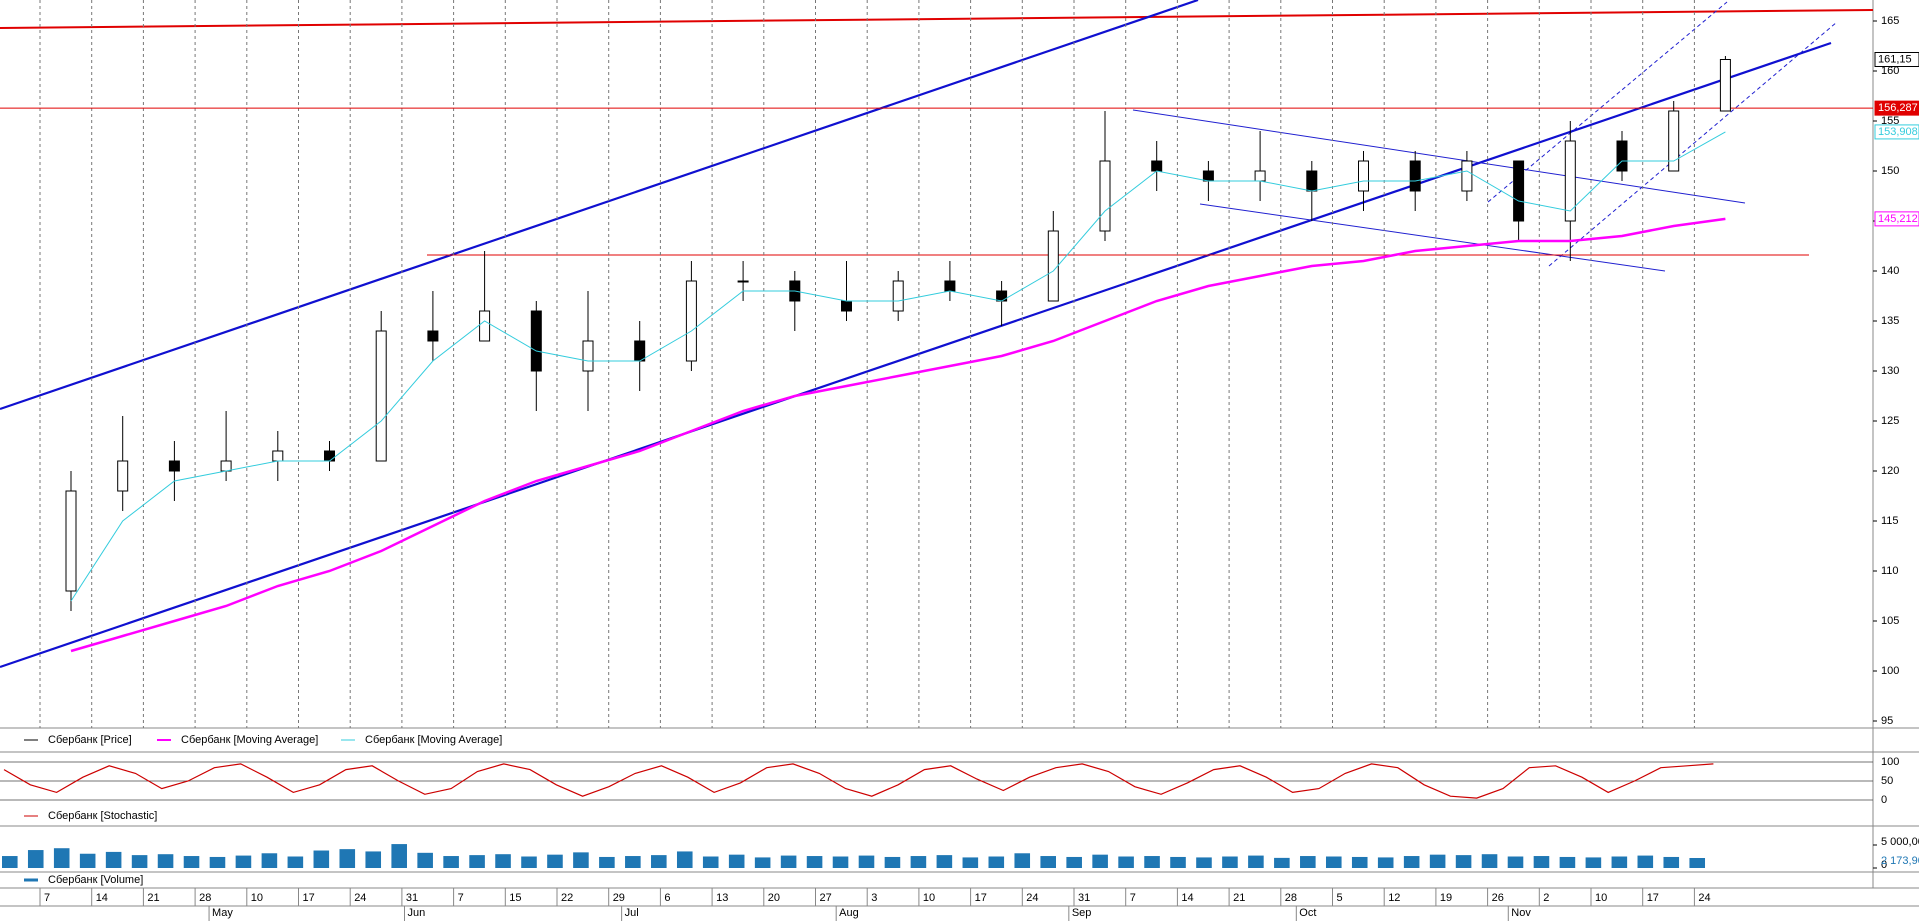 This screenshot has height=921, width=1919. Describe the element at coordinates (1890, 321) in the screenshot. I see `y-tick-label: 135` at that location.